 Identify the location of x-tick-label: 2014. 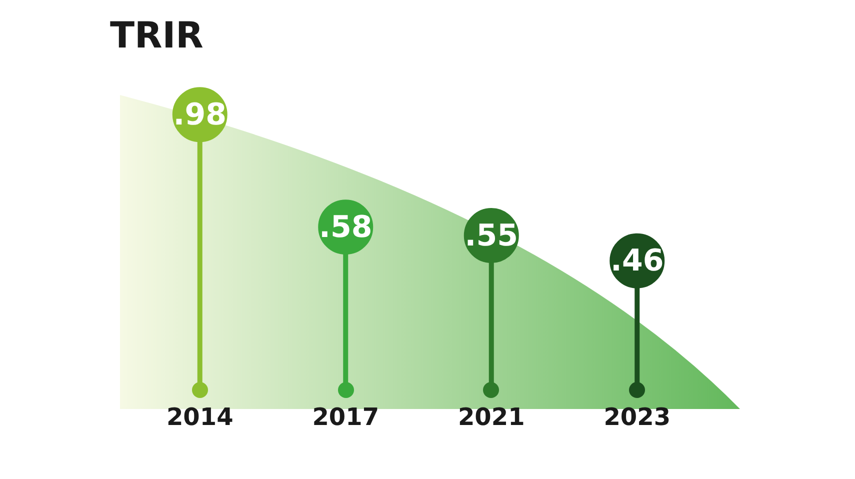
(200, 416).